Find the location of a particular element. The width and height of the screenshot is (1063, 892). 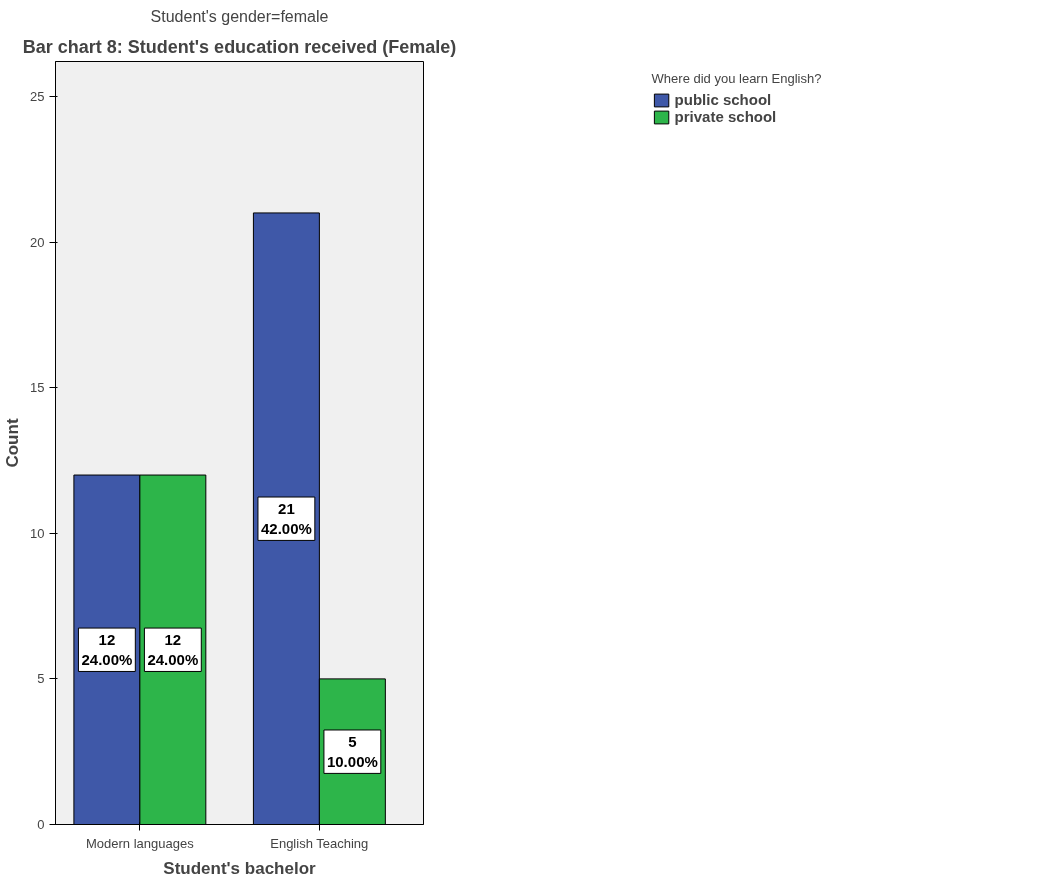

x-tick-label: English Teaching is located at coordinates (319, 843).